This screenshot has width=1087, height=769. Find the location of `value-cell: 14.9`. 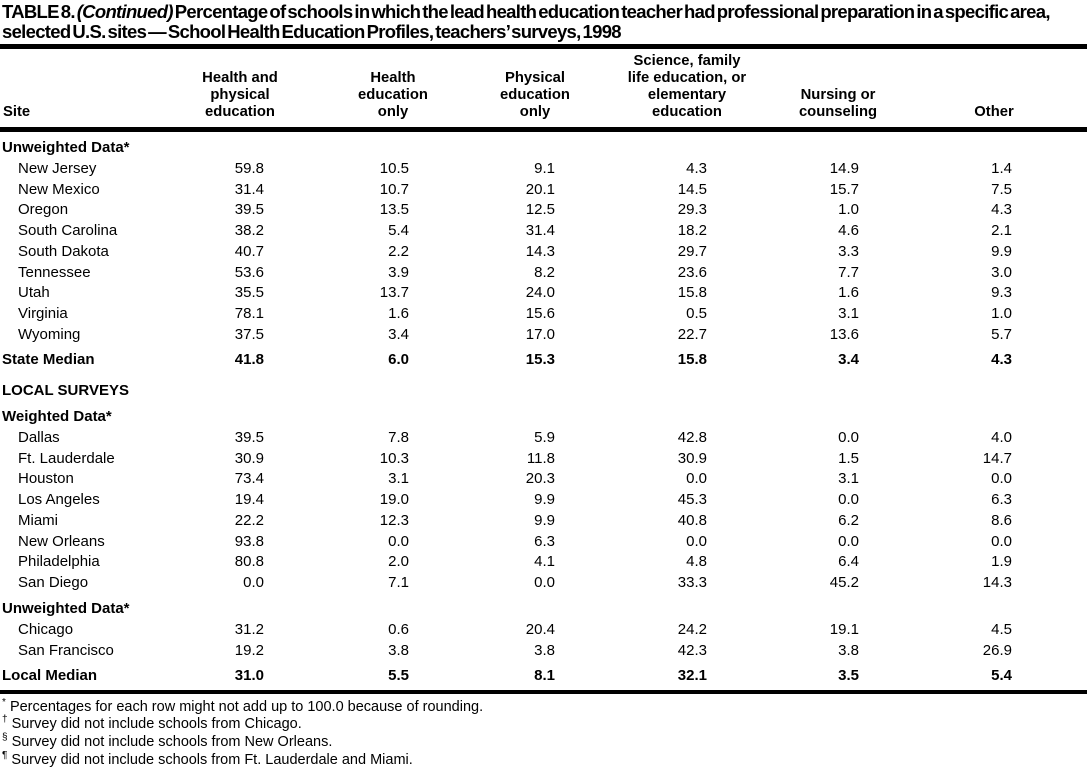

value-cell: 14.9 is located at coordinates (844, 168).